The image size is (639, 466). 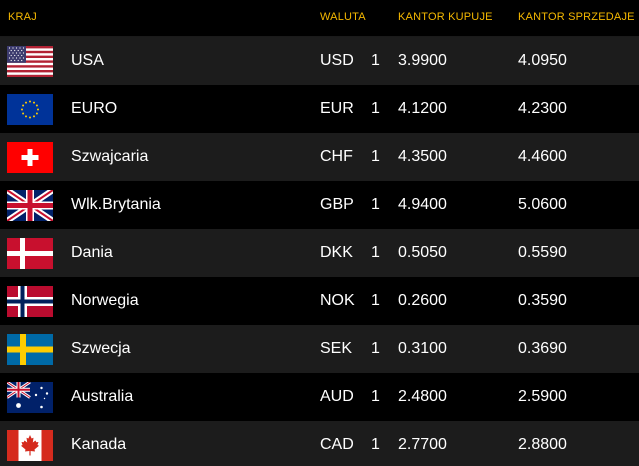 What do you see at coordinates (336, 348) in the screenshot?
I see `currency-code: SEK` at bounding box center [336, 348].